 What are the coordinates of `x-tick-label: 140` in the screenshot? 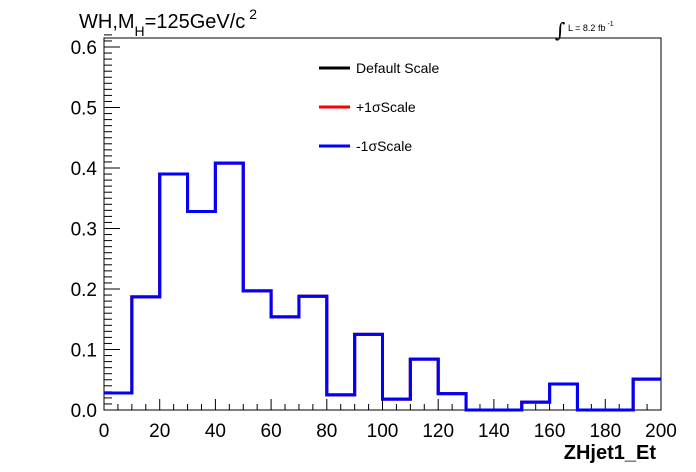 It's located at (494, 431).